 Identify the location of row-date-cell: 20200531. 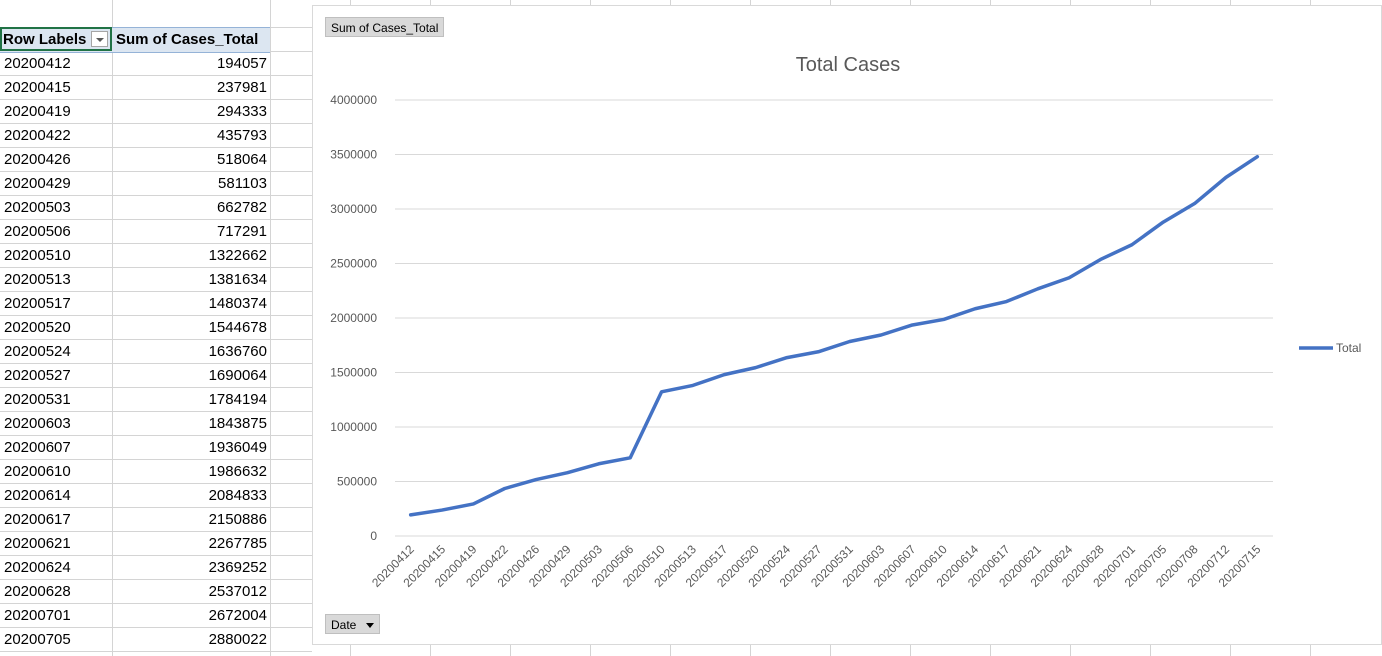
(37, 399).